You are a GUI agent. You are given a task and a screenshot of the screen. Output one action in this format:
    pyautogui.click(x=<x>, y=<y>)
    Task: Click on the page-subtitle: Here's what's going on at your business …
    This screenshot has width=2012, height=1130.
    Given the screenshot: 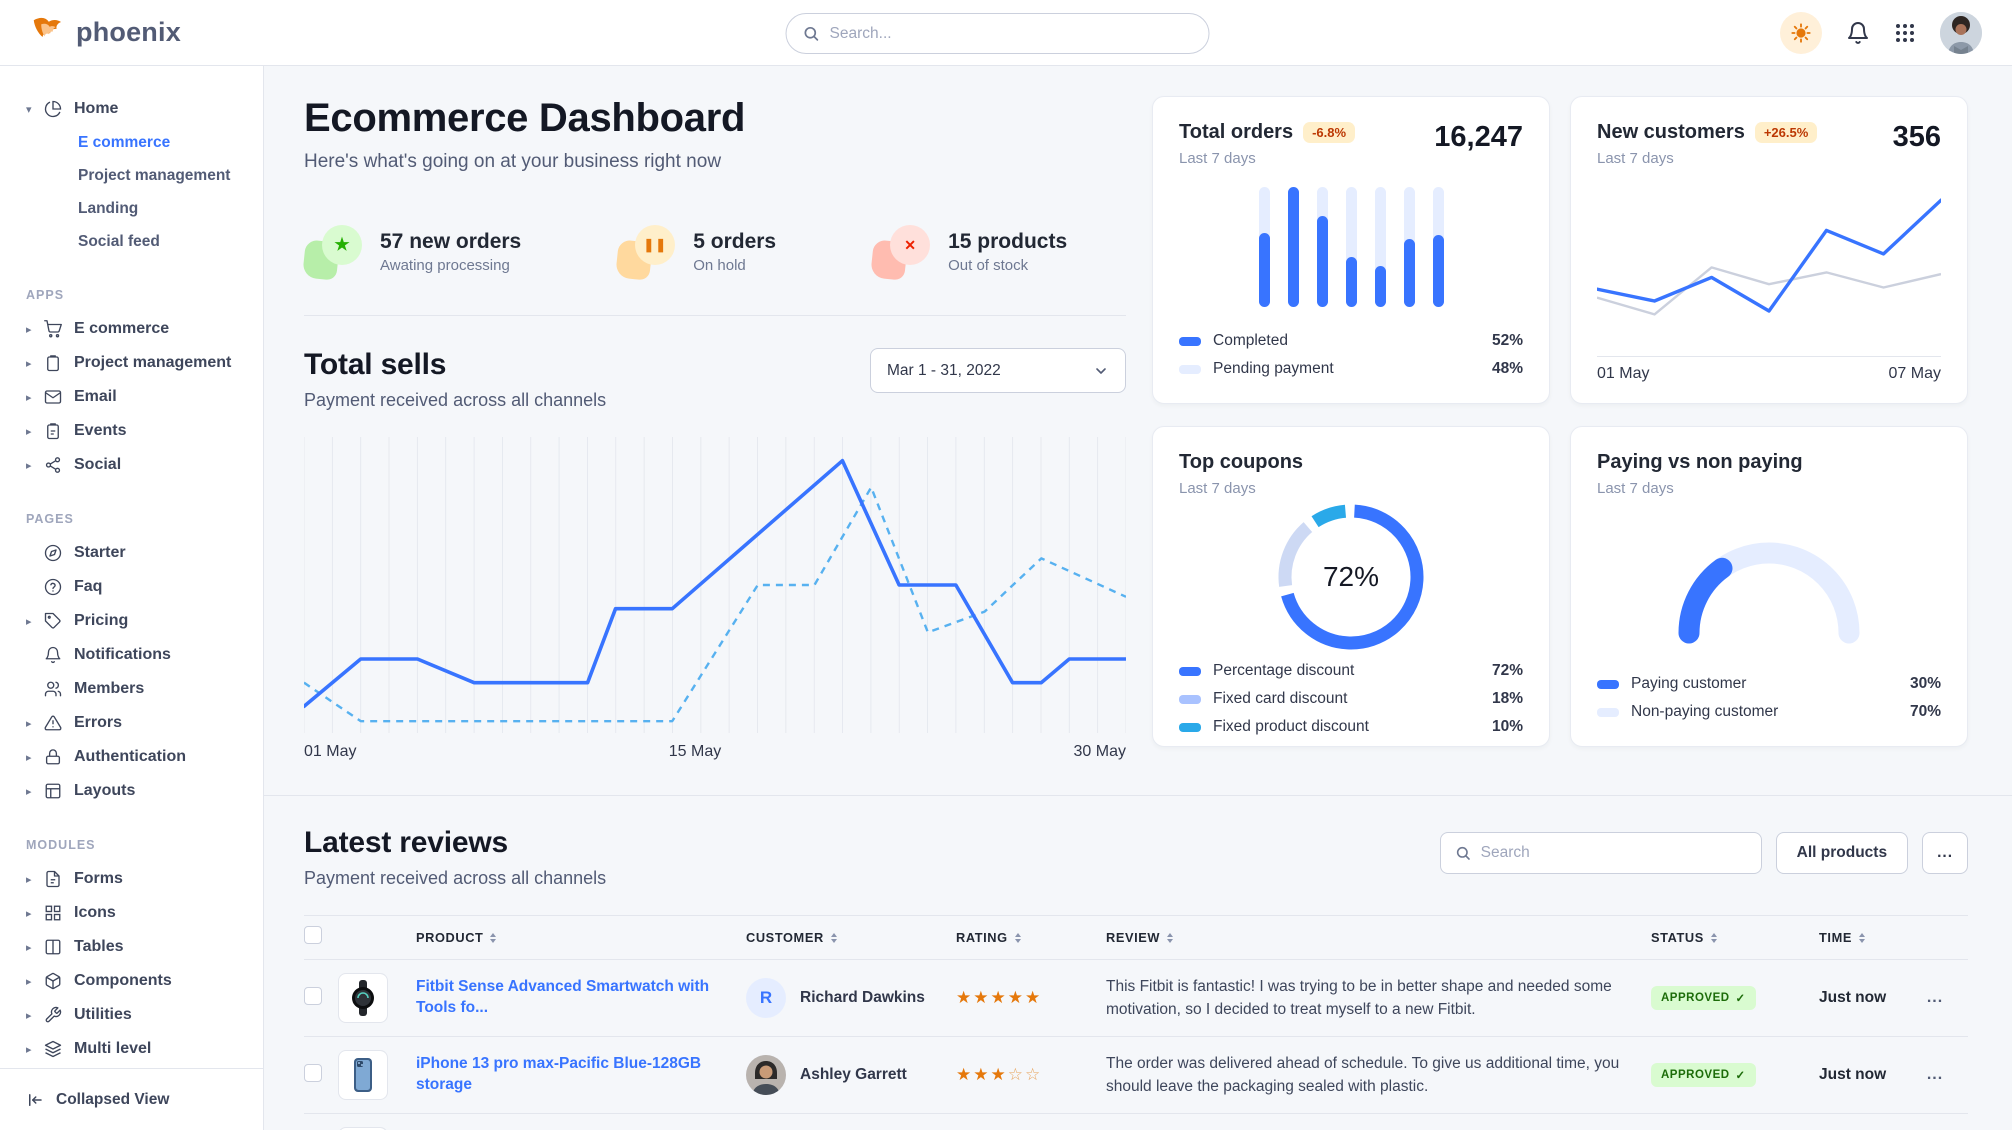 What is the action you would take?
    pyautogui.click(x=513, y=161)
    